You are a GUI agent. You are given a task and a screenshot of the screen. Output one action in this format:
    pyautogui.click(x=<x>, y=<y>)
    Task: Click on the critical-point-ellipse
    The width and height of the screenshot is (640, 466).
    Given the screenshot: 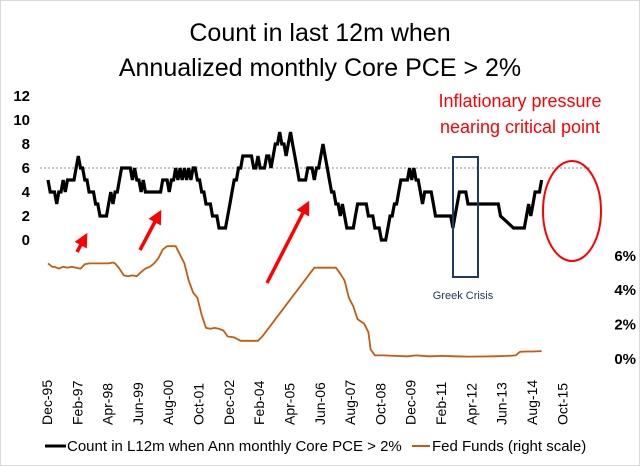 What is the action you would take?
    pyautogui.click(x=572, y=211)
    